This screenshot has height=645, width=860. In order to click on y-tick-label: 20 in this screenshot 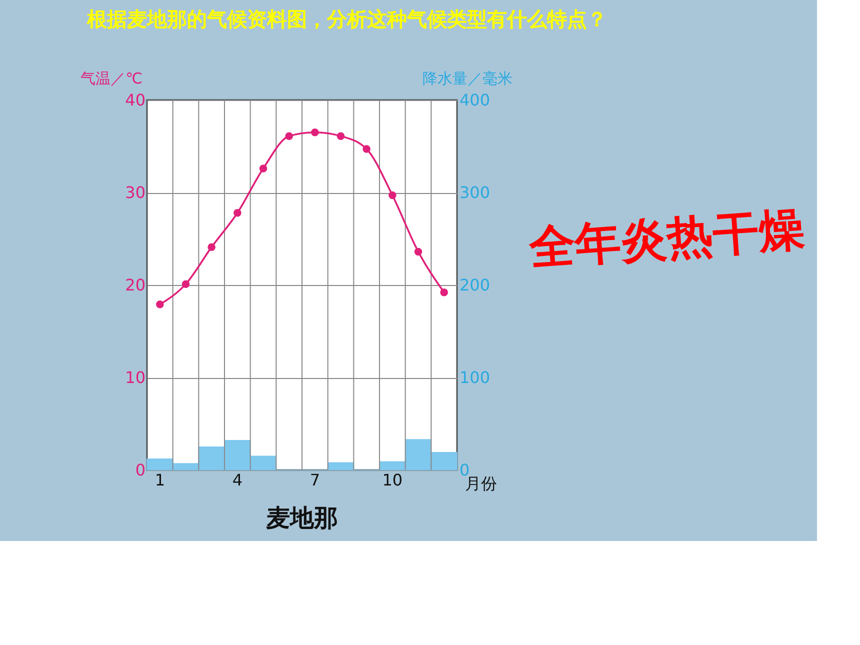, I will do `click(135, 285)`.